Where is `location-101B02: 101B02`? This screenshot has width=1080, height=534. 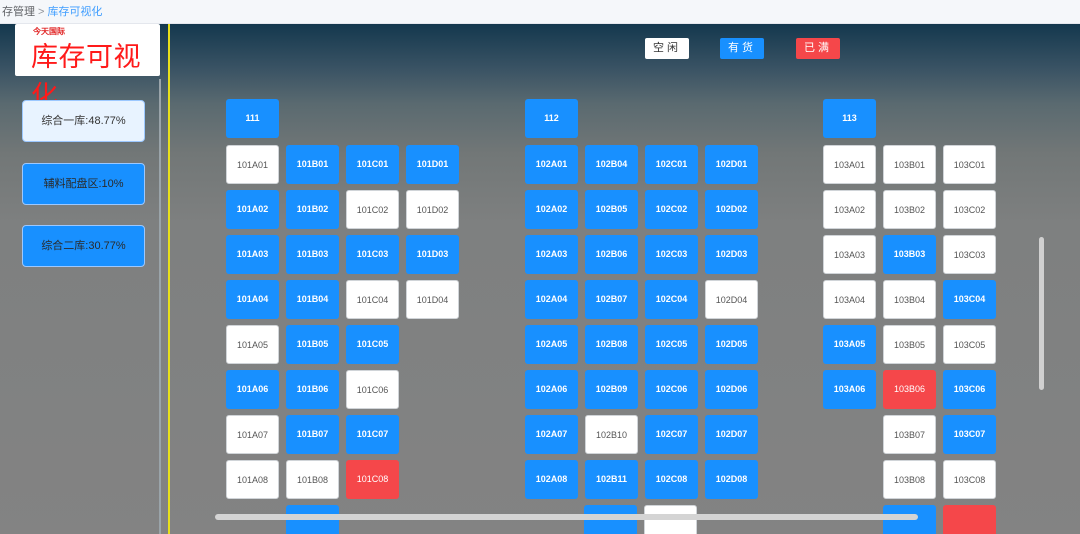 location-101B02: 101B02 is located at coordinates (312, 209).